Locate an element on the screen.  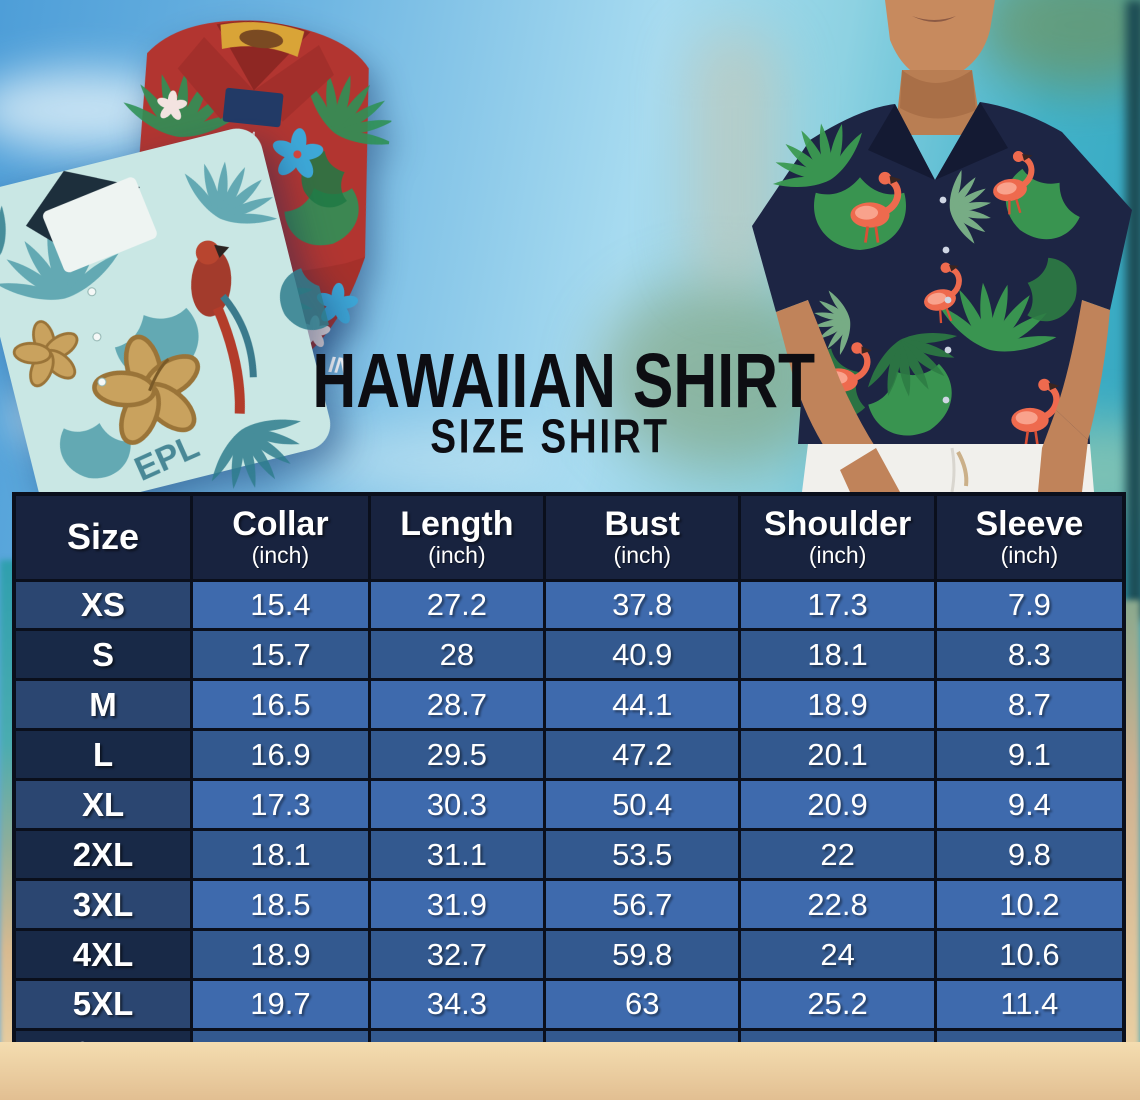
table-row: XL 17.3 30.3 50.4 20.9 9.4 is located at coordinates (569, 805).